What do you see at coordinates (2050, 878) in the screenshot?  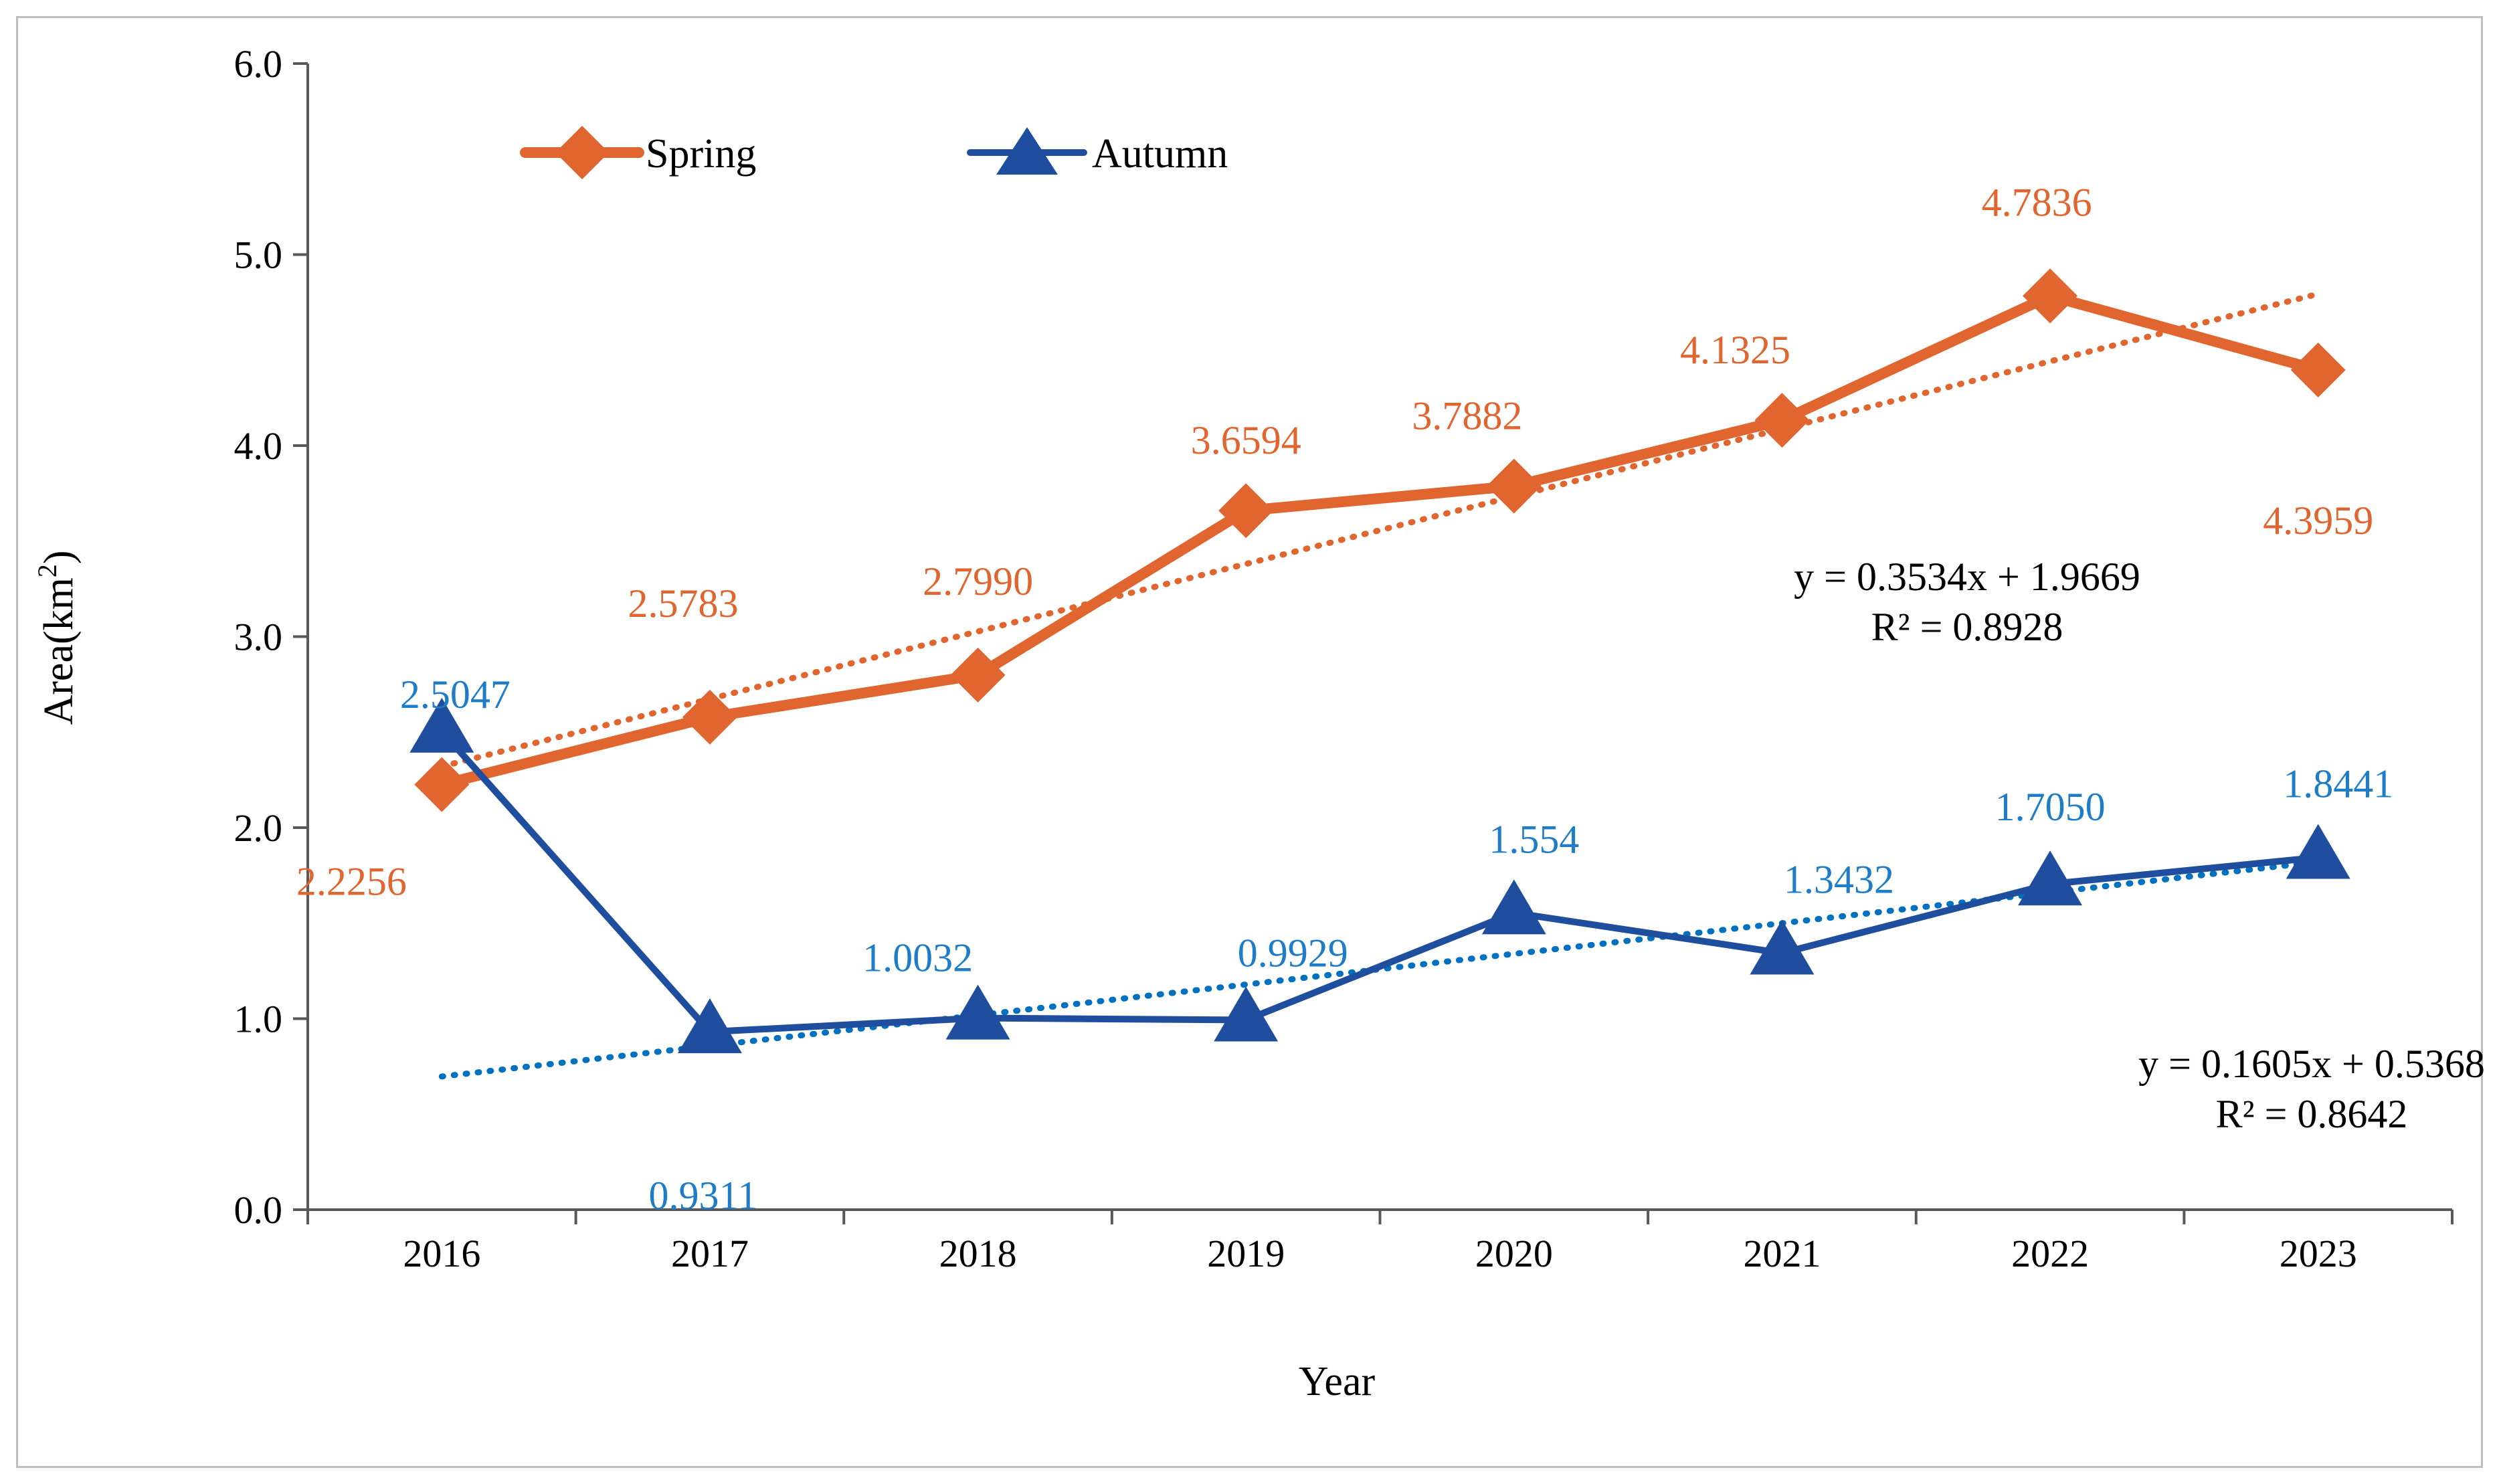 I see `point-autumn-2022` at bounding box center [2050, 878].